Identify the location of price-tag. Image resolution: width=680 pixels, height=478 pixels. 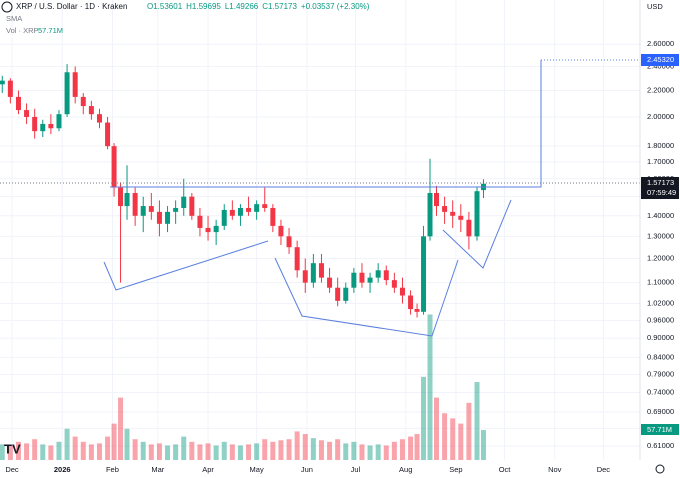
(660, 188).